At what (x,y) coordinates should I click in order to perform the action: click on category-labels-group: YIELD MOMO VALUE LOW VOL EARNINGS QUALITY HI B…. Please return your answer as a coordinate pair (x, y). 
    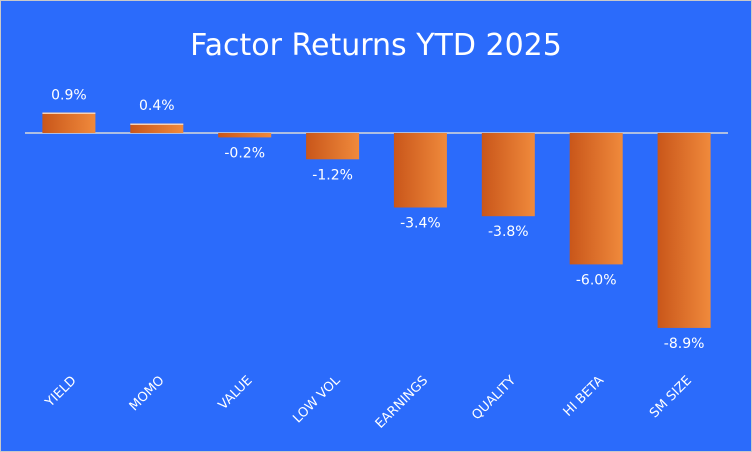
    Looking at the image, I should click on (368, 402).